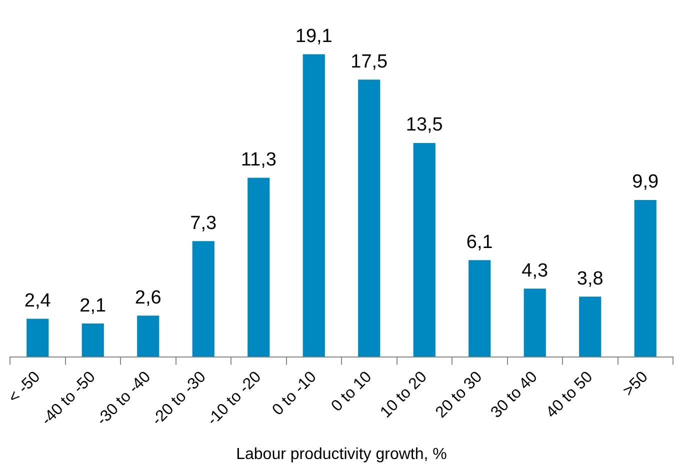 The width and height of the screenshot is (683, 473). I want to click on x-tick-label: 20 to 30, so click(459, 395).